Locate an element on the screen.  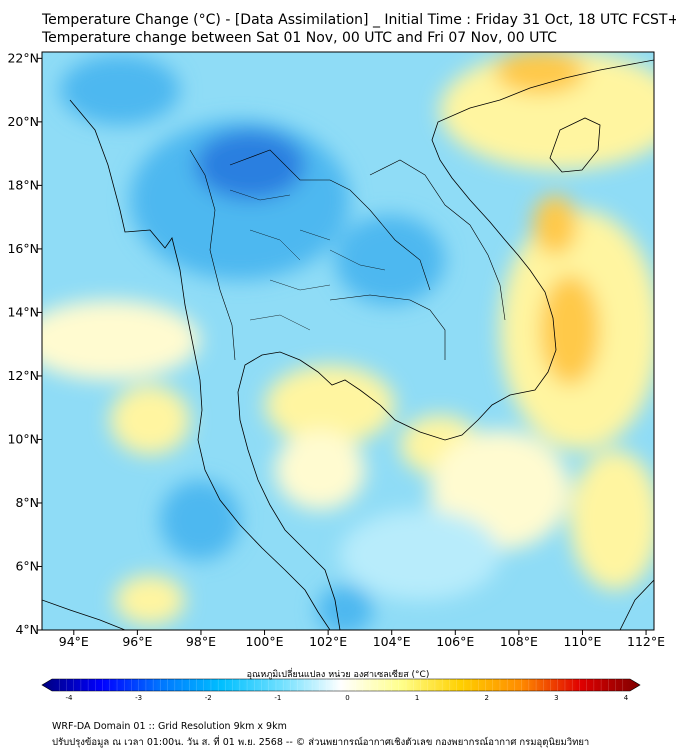
cold-region-northeast is located at coordinates (390, 260).